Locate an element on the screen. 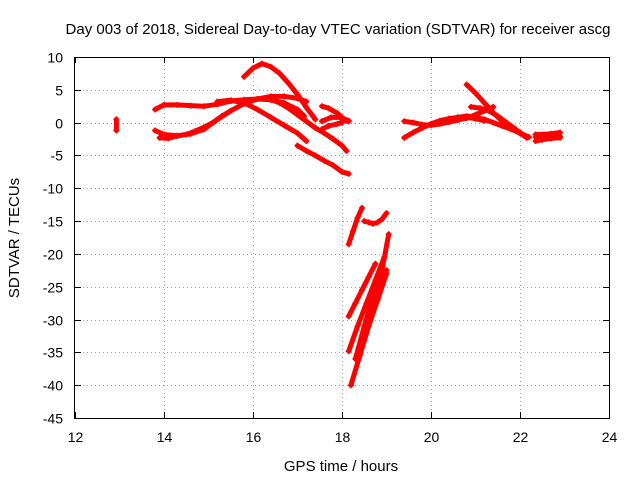  series-arc-i is located at coordinates (335, 119).